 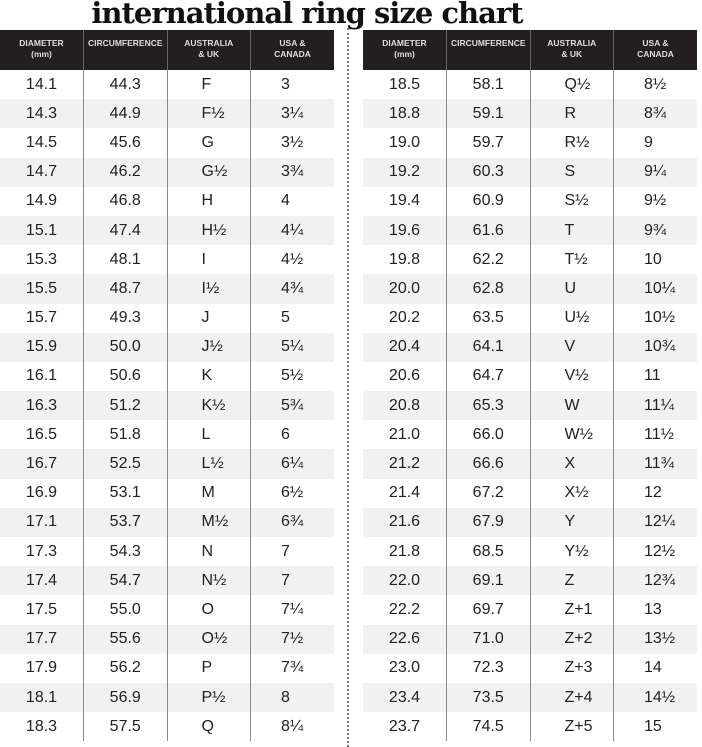 What do you see at coordinates (571, 260) in the screenshot?
I see `cell-australia-uk: T½` at bounding box center [571, 260].